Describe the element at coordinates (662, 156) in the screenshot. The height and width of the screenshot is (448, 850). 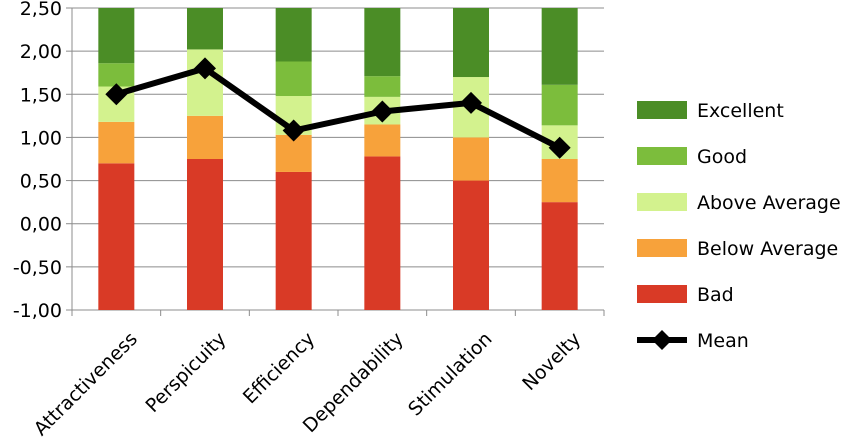
I see `legend-swatch-good` at that location.